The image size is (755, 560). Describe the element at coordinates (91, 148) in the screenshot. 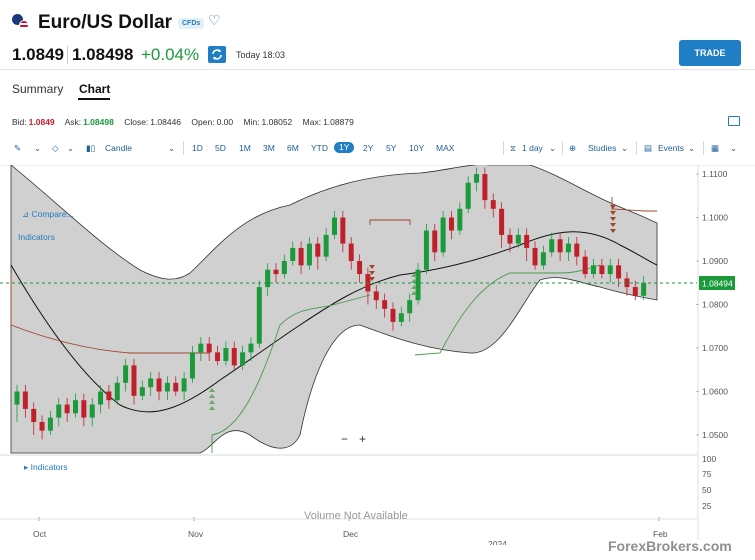

I see `candle-icon: ▮▯` at that location.